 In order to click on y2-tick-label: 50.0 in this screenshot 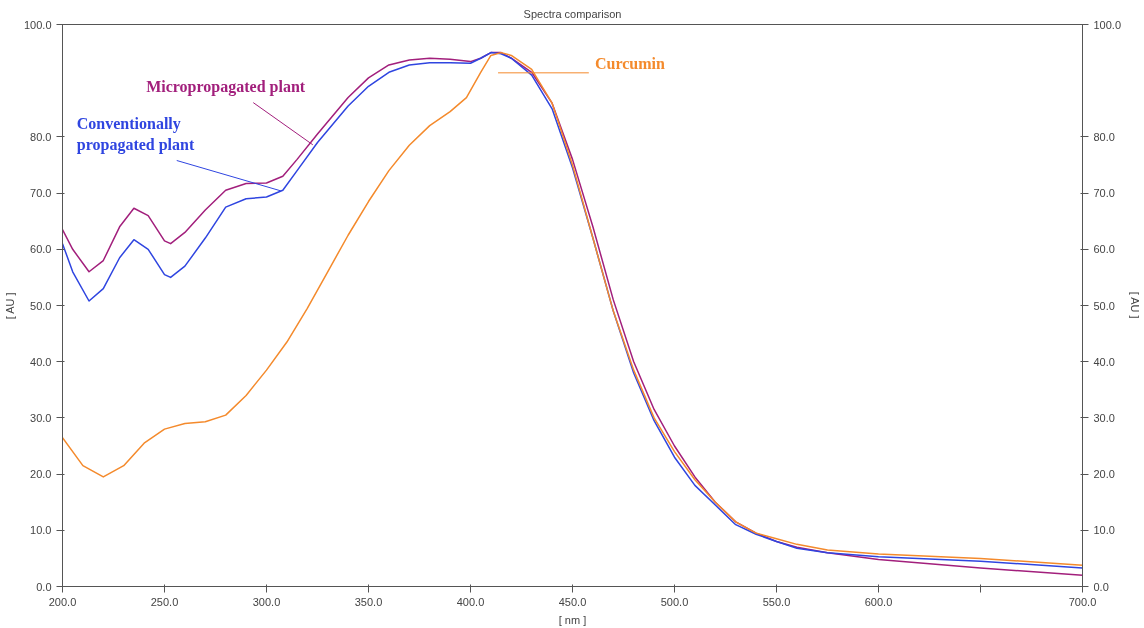, I will do `click(1104, 305)`.